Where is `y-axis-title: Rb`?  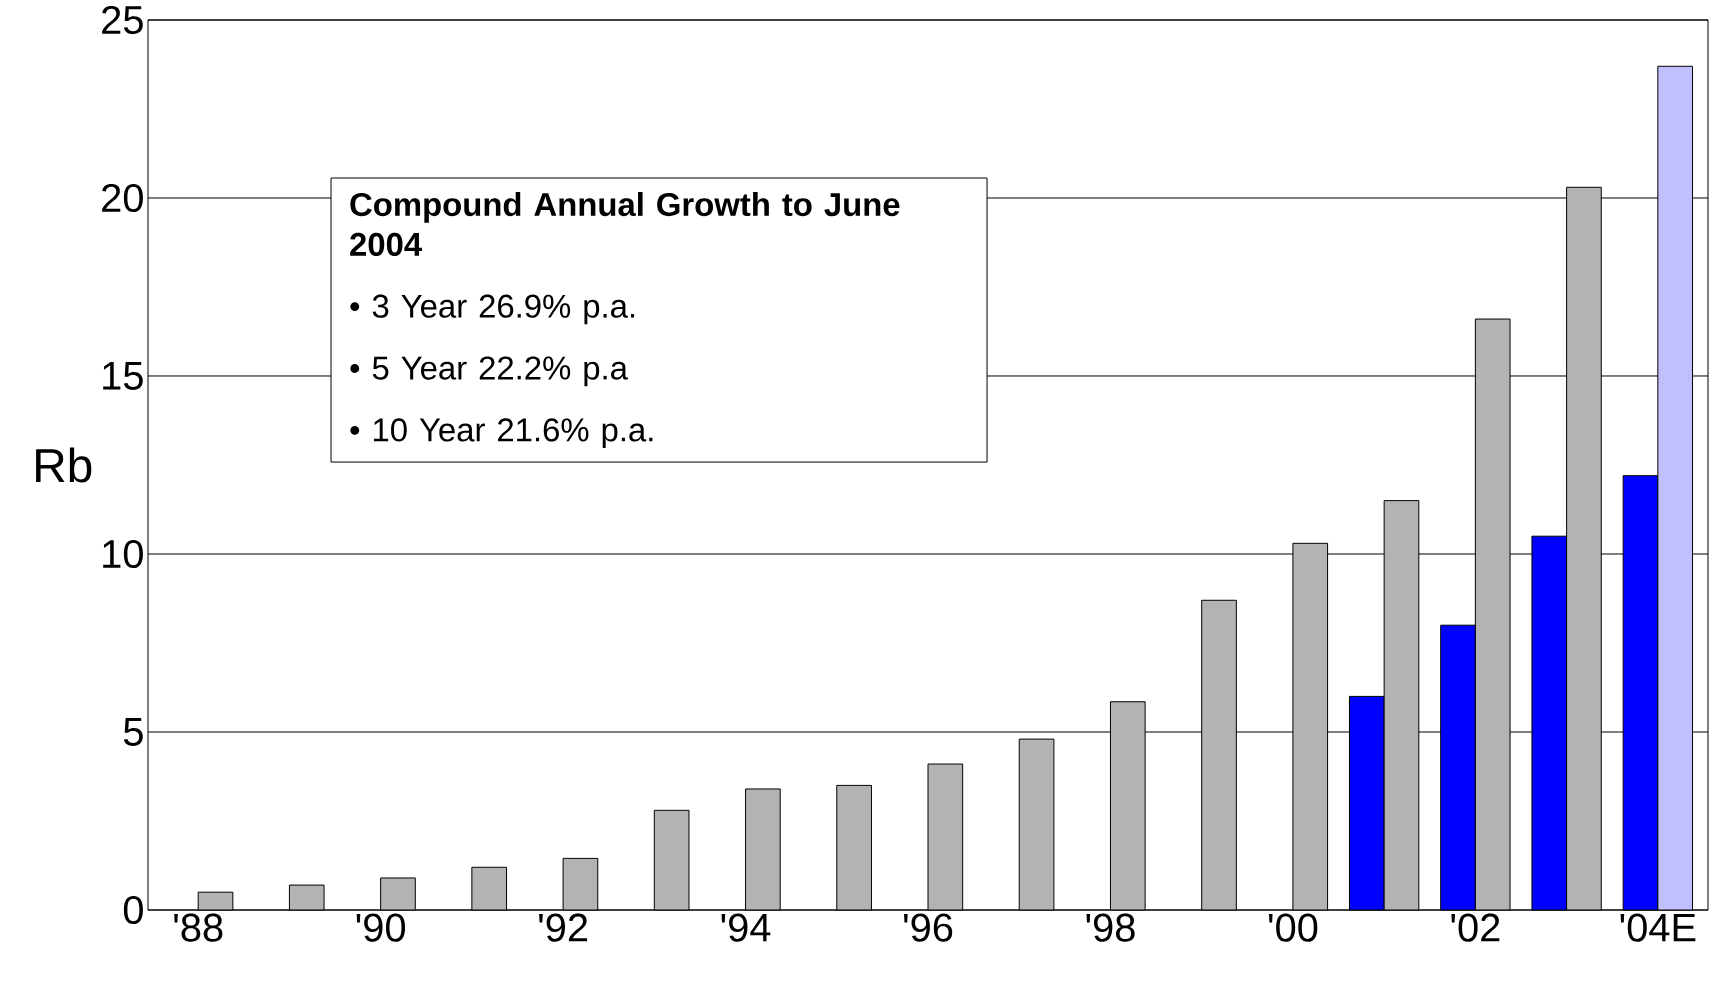 y-axis-title: Rb is located at coordinates (64, 465).